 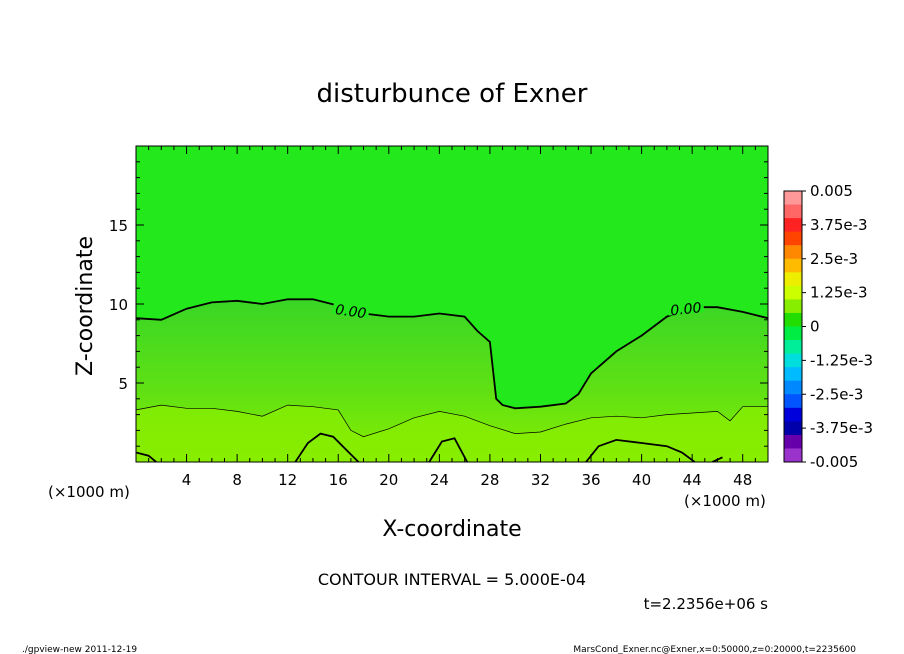 I want to click on thin-contour-line, so click(x=452, y=421).